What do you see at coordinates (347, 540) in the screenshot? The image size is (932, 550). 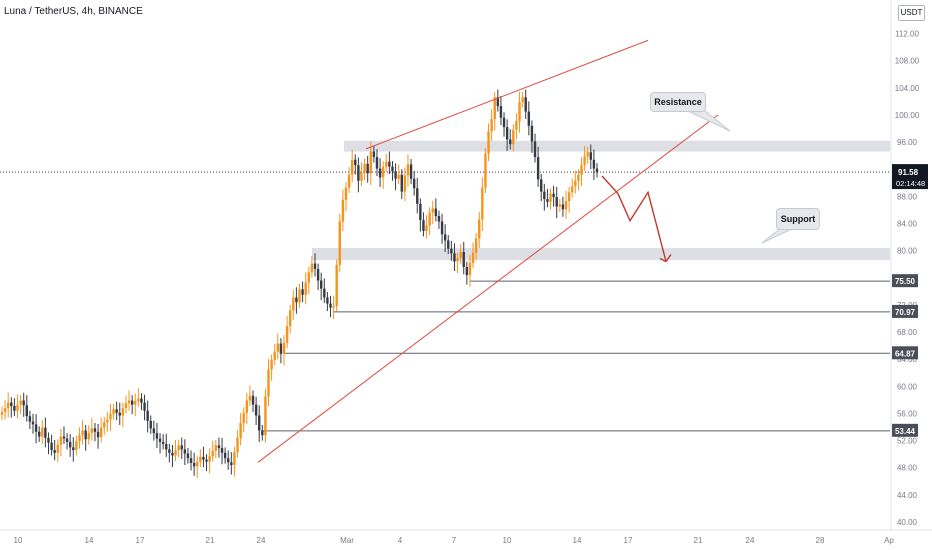 I see `x-tick-label: Mar` at bounding box center [347, 540].